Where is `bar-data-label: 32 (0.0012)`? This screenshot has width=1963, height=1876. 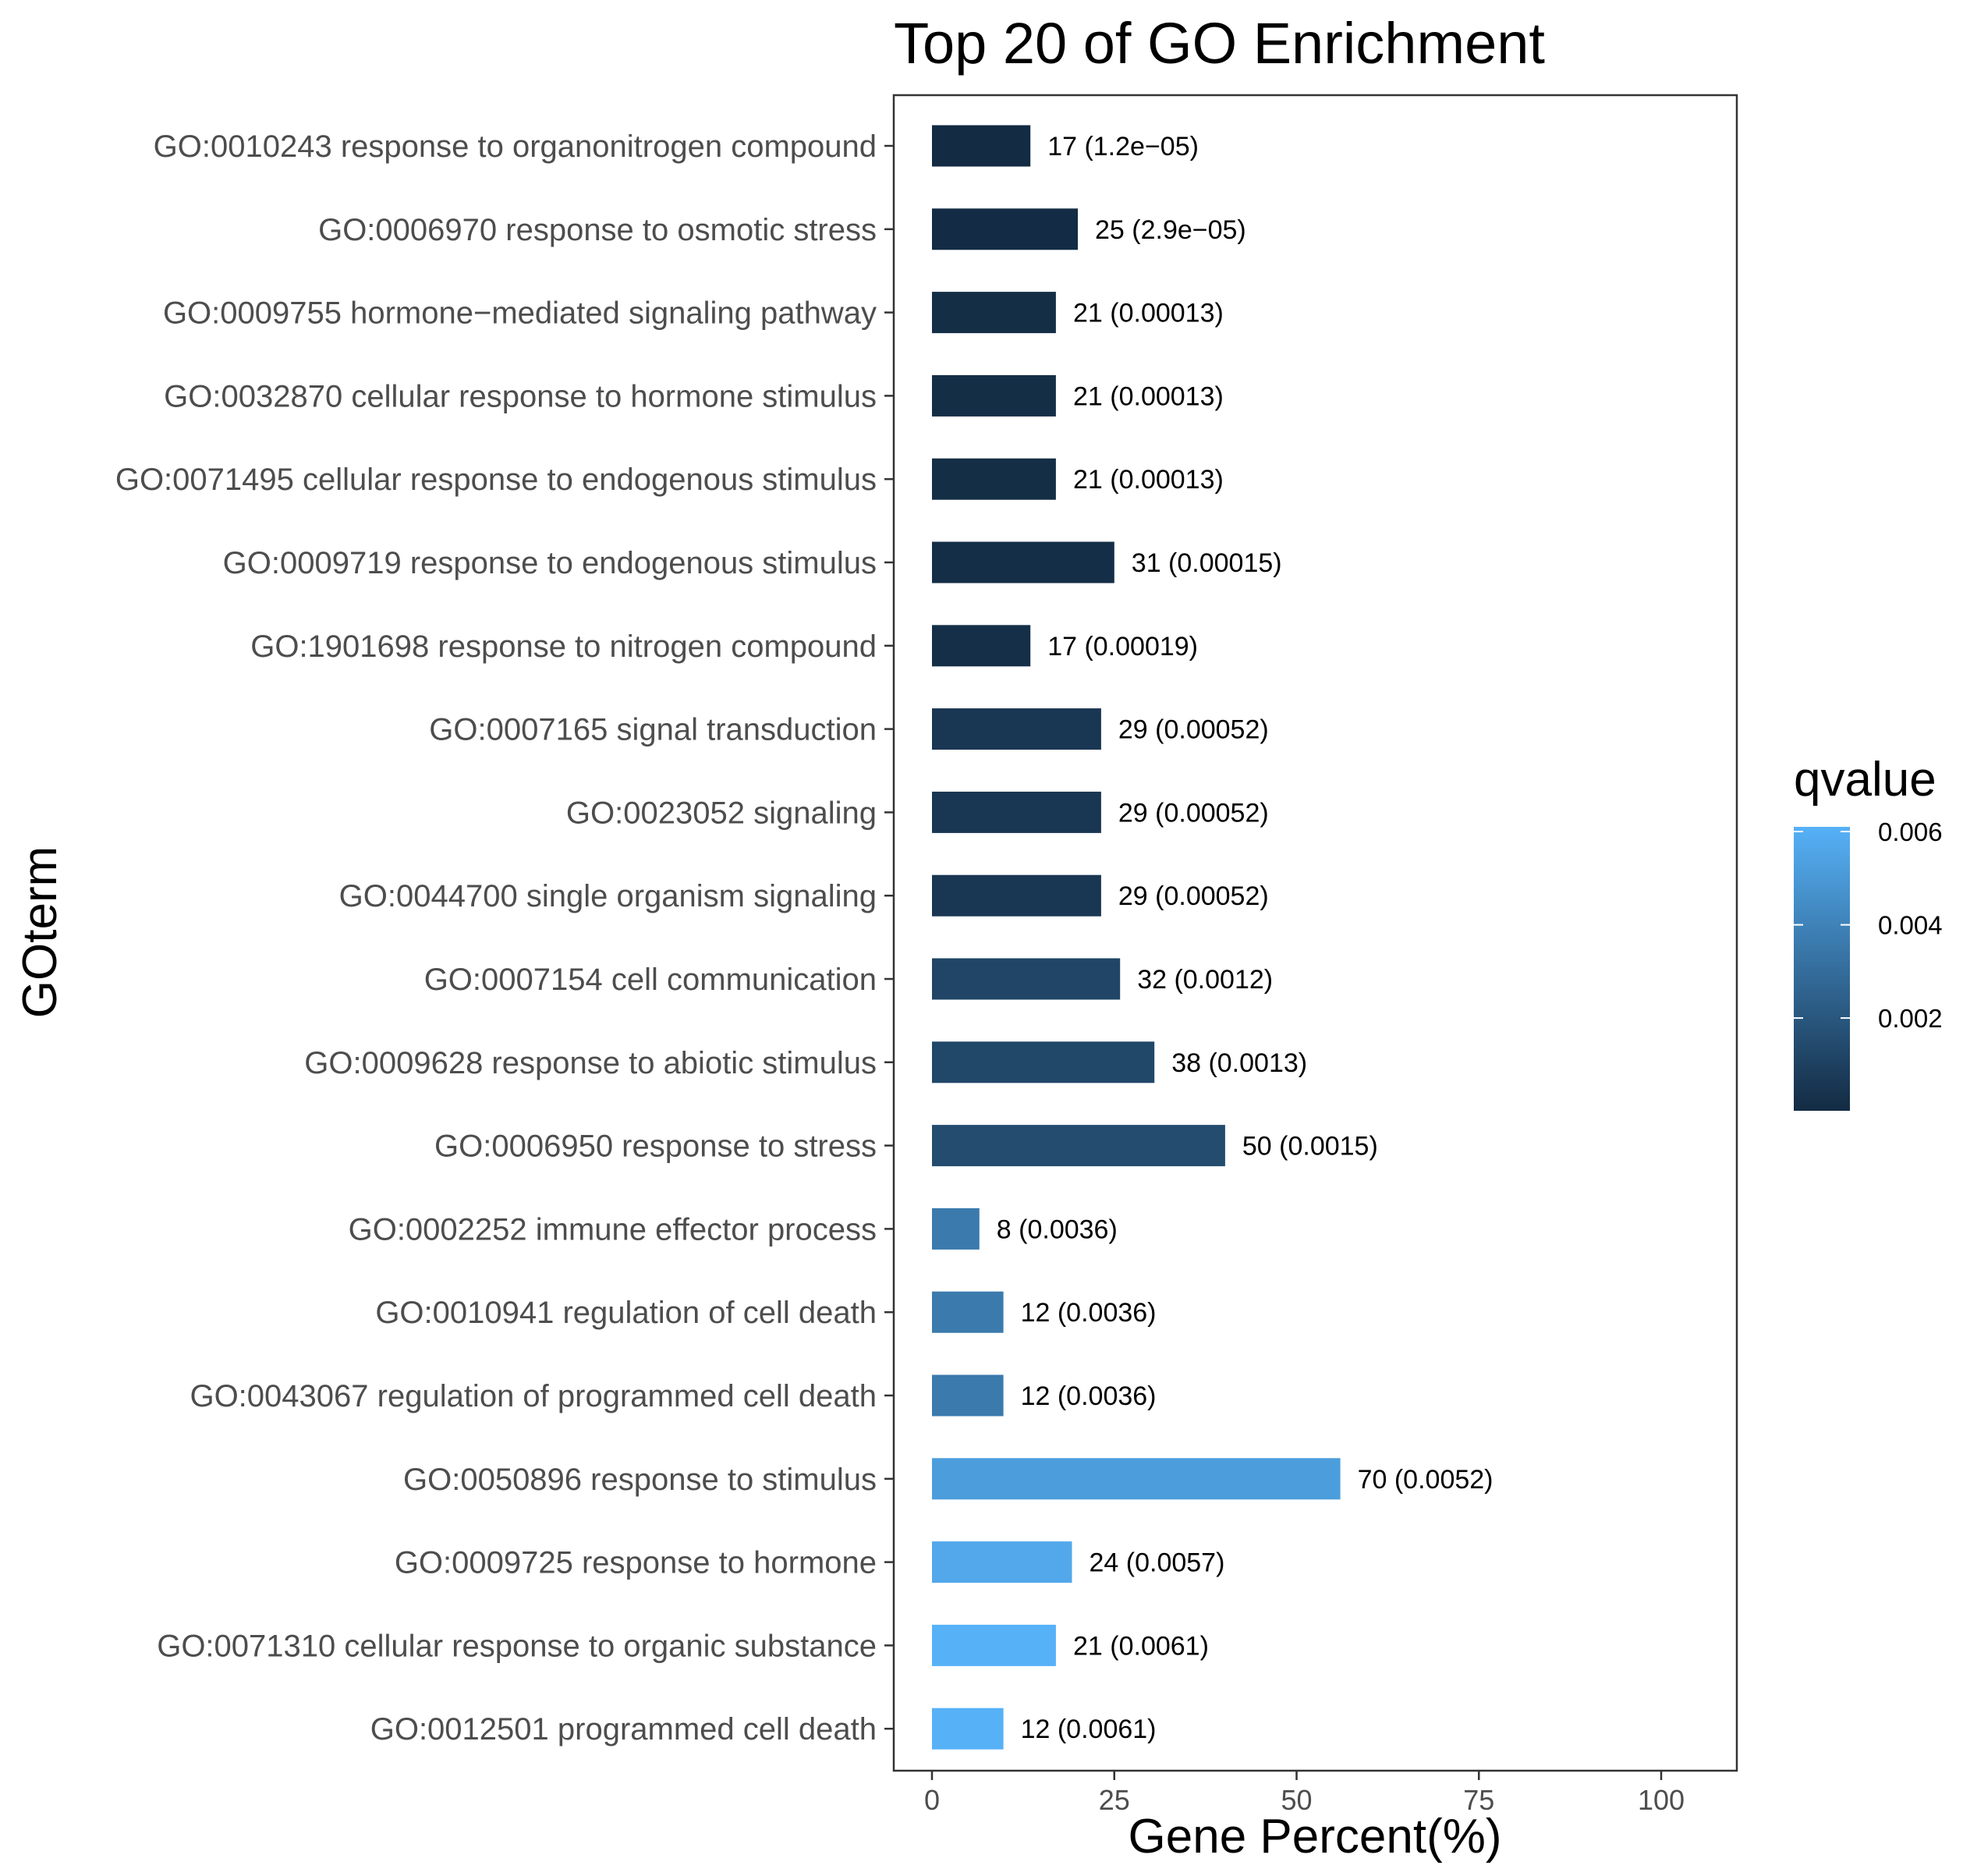
bar-data-label: 32 (0.0012) is located at coordinates (1205, 980).